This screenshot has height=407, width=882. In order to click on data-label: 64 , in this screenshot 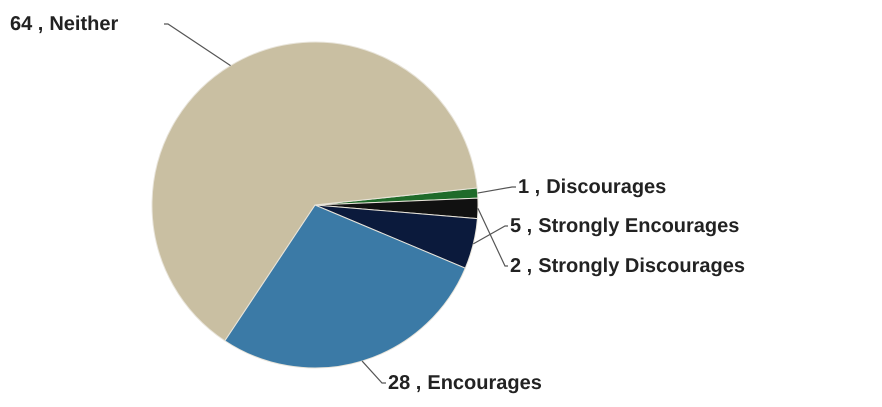, I will do `click(27, 24)`.